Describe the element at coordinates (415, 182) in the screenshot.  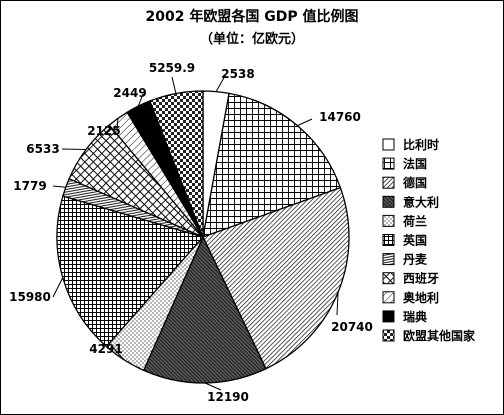
I see `legend-label: 德国` at that location.